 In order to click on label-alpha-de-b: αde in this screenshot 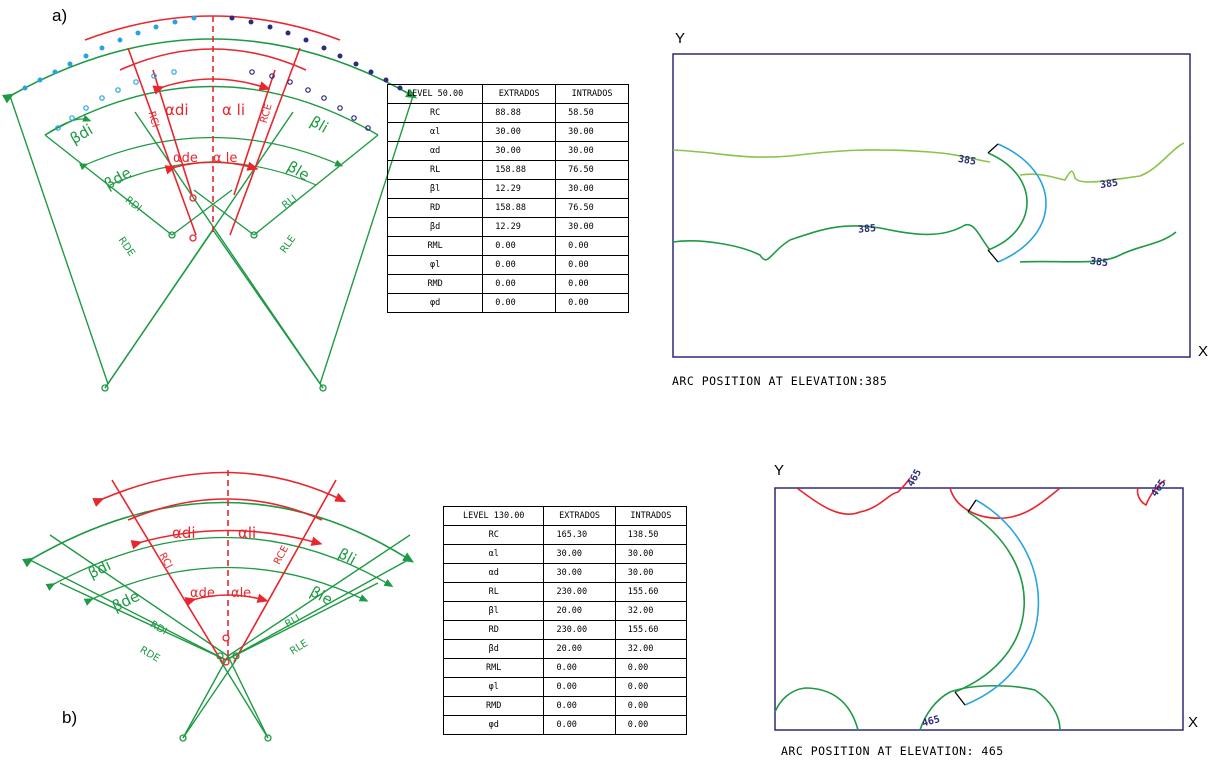, I will do `click(202, 593)`.